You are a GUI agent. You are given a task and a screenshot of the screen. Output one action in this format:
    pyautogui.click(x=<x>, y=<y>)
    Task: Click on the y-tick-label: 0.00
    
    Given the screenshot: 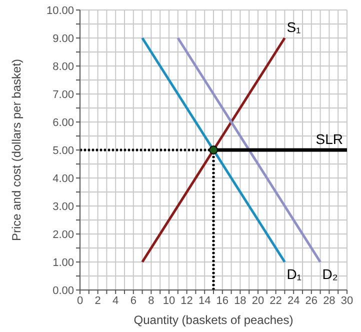 What is the action you would take?
    pyautogui.click(x=63, y=290)
    